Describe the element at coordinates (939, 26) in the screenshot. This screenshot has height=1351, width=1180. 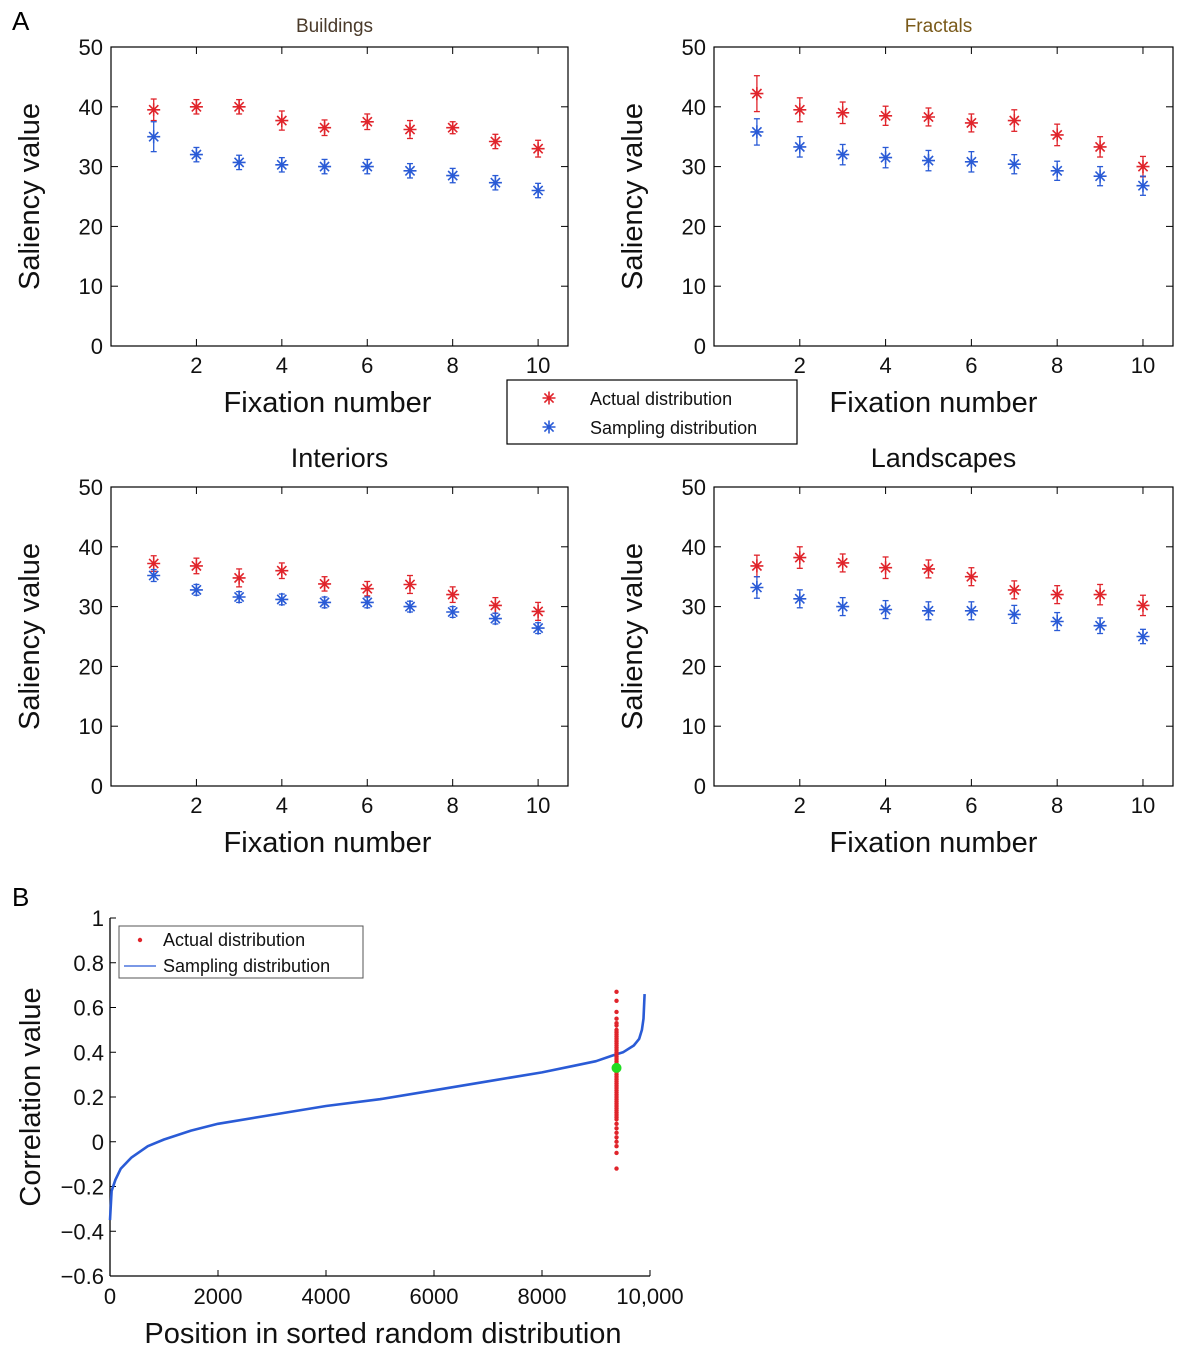
I see `chart-title: Fractals` at that location.